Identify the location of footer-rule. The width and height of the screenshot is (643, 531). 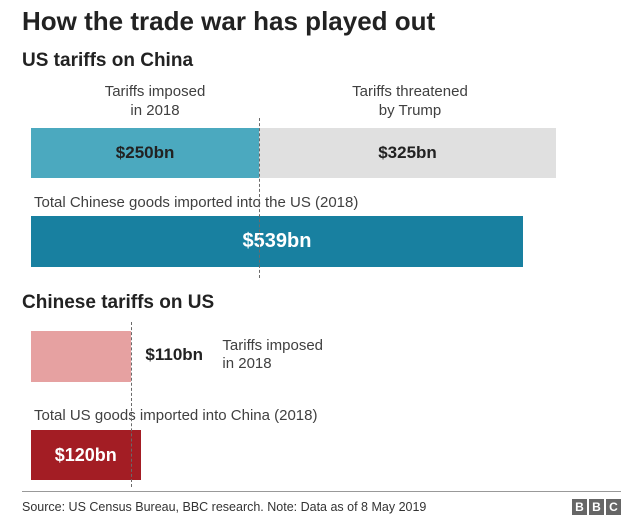
(321, 491).